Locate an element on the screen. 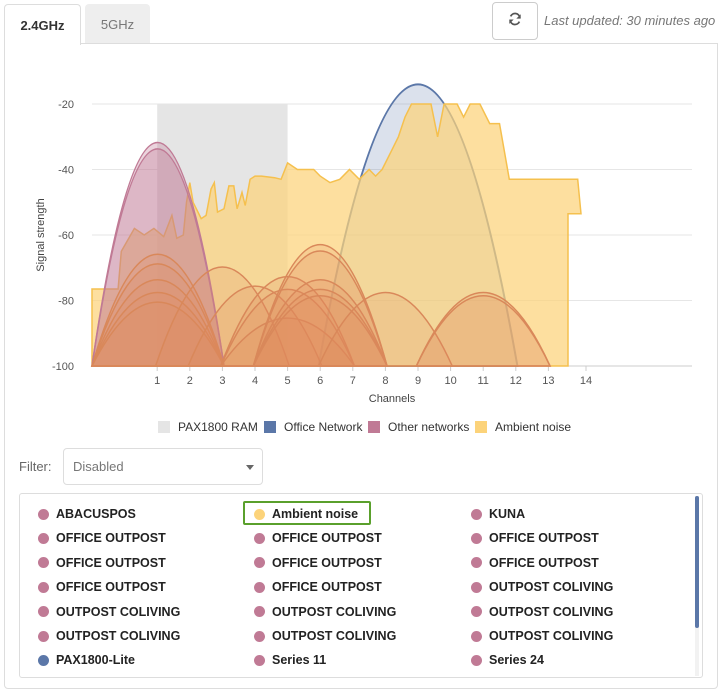 This screenshot has width=727, height=693. network-list-item: PAX1800-Lite is located at coordinates (86, 660).